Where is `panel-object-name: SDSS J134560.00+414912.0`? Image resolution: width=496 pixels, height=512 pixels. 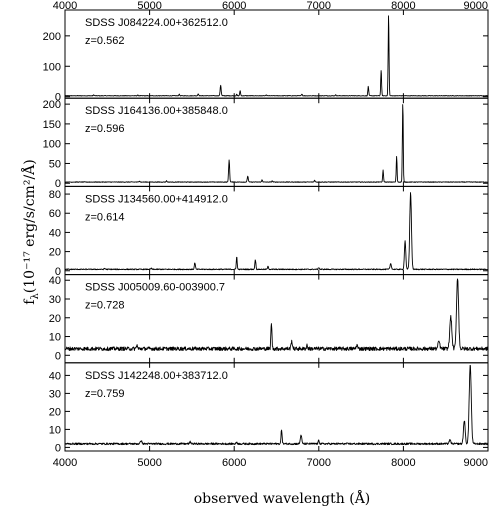 panel-object-name: SDSS J134560.00+414912.0 is located at coordinates (156, 199).